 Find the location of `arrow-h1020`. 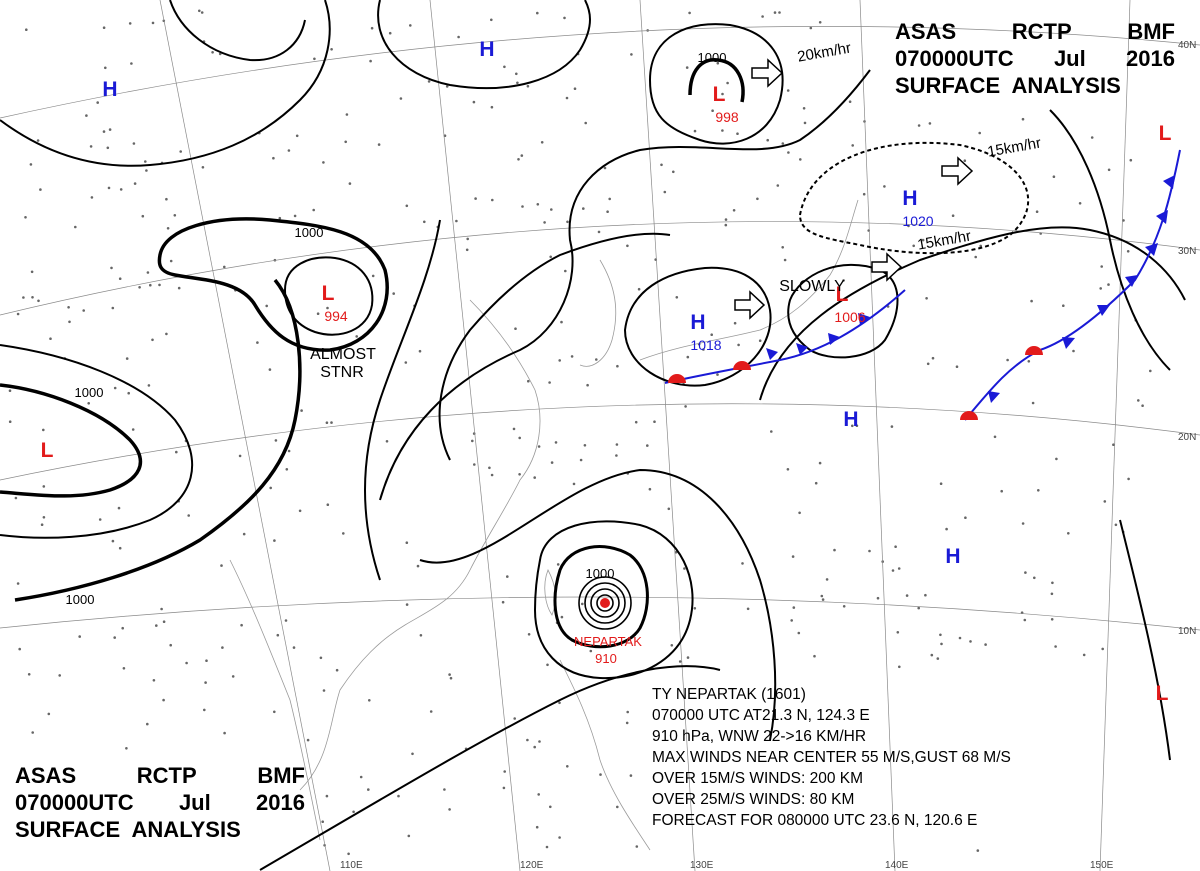

arrow-h1020 is located at coordinates (957, 171).